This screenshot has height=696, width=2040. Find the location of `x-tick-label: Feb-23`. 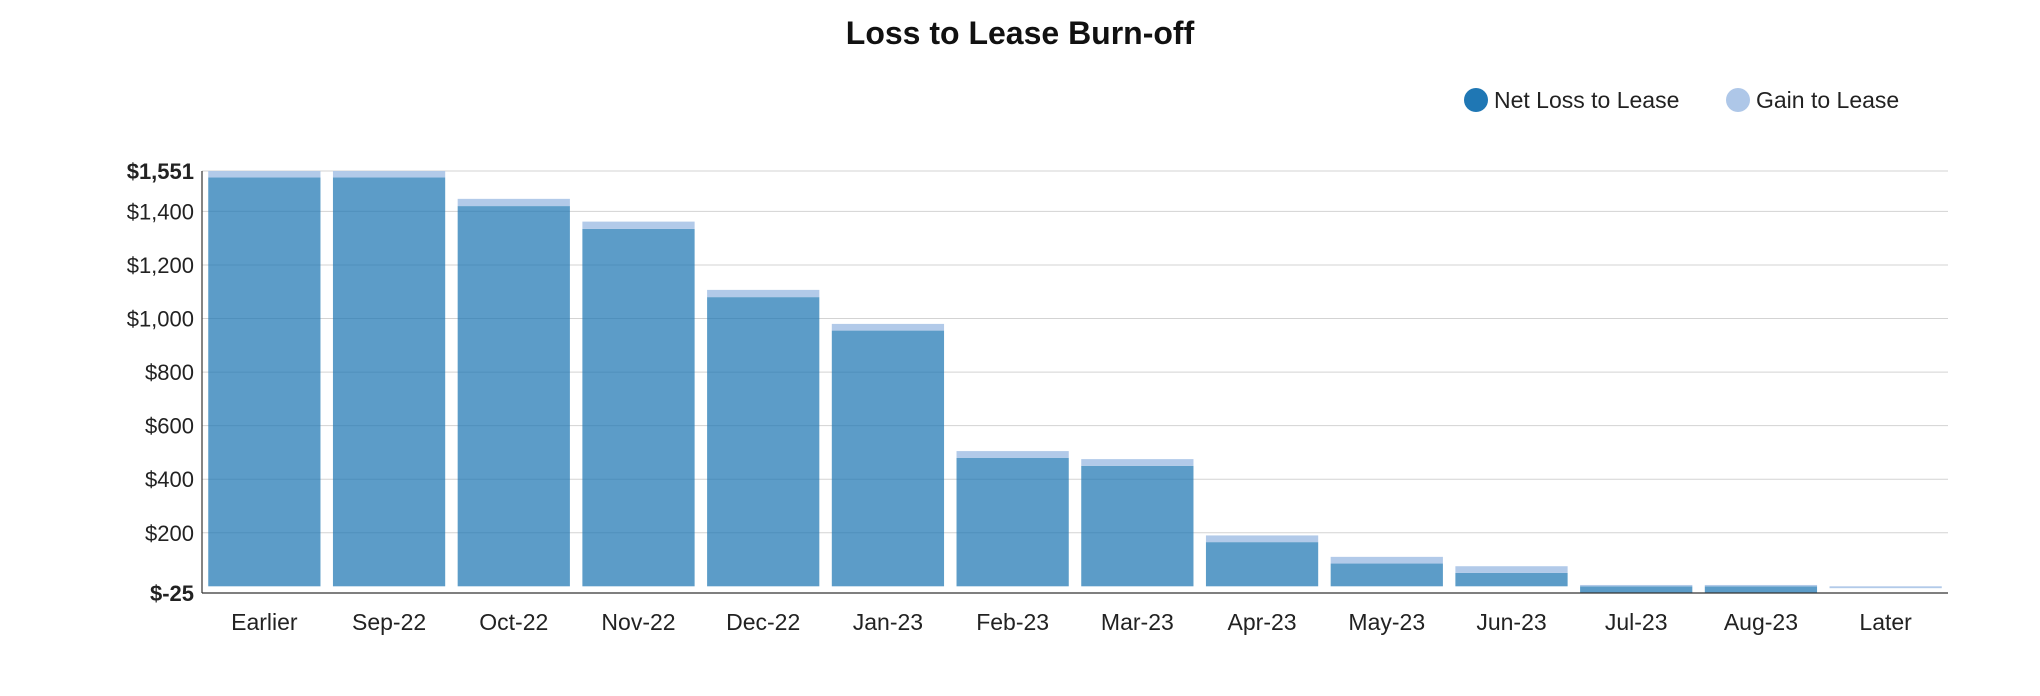

x-tick-label: Feb-23 is located at coordinates (1012, 622).